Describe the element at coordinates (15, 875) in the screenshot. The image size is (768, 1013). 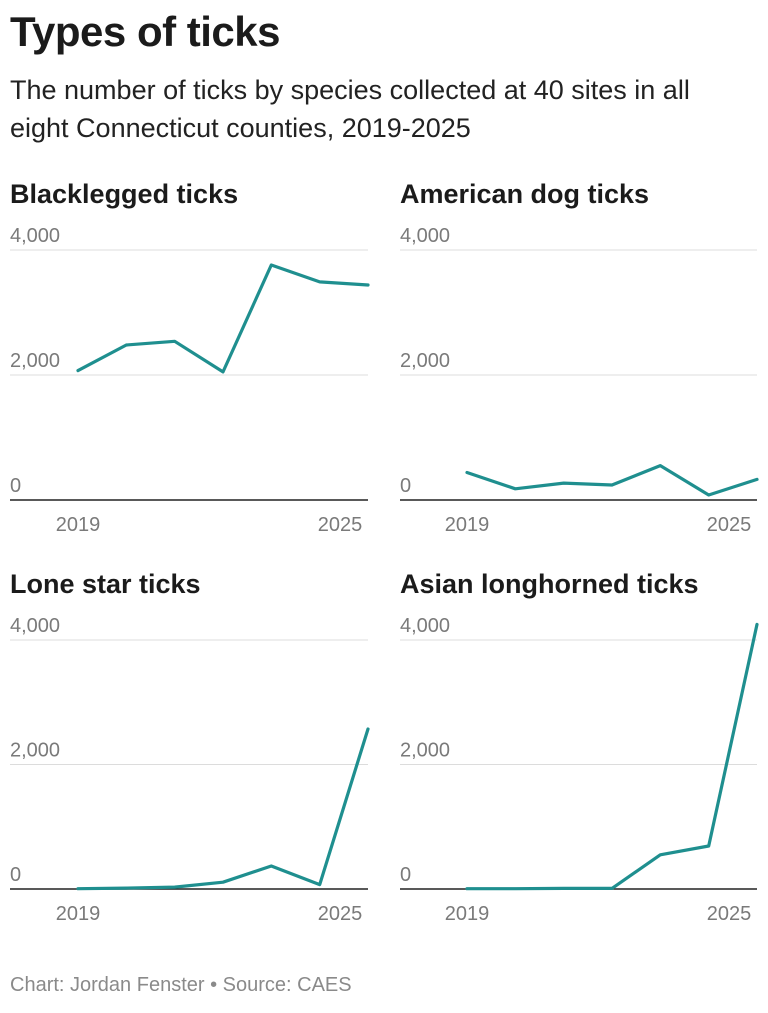
I see `y-tick-label-lone-star-ticks: 0` at that location.